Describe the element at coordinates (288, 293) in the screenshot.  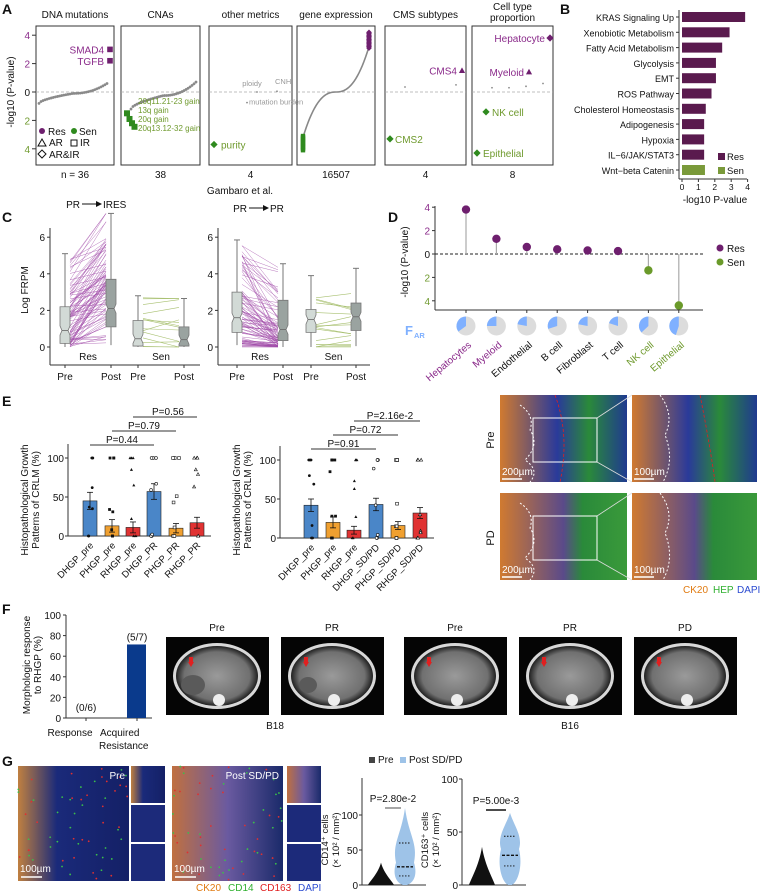
I see `box-plot-1: 0 2 4 6 Pre Post Pre Post Res Sen PR PR` at that location.